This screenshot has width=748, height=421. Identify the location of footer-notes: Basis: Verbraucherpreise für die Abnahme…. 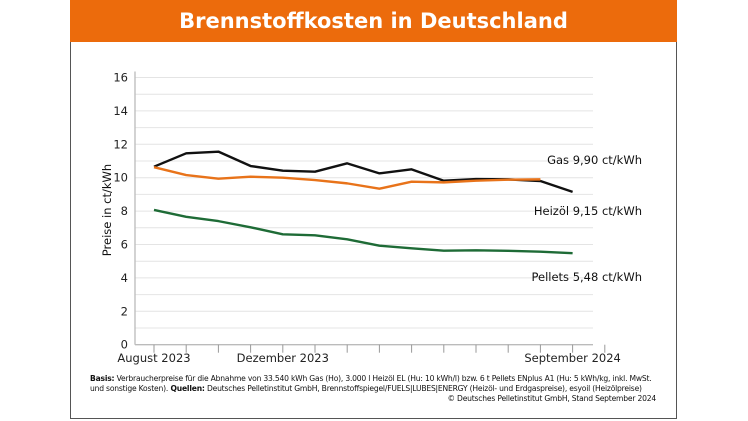
(373, 389).